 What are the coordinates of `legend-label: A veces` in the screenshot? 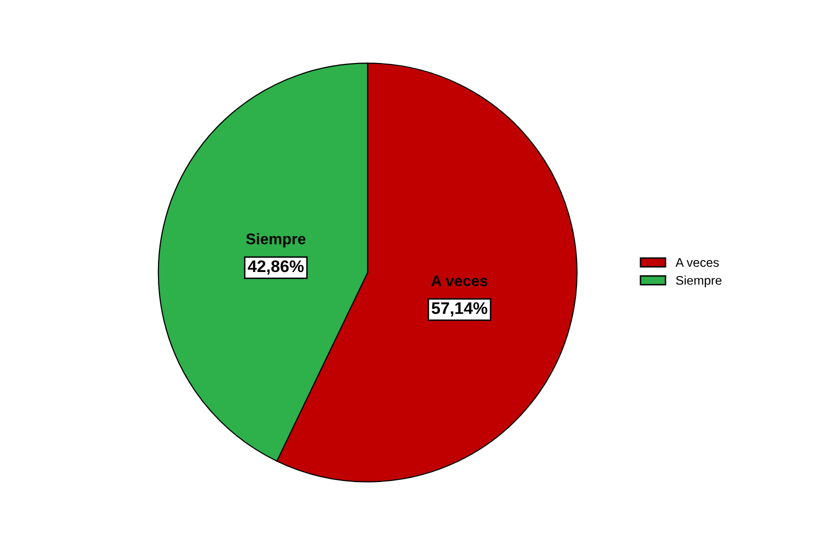 It's located at (697, 262).